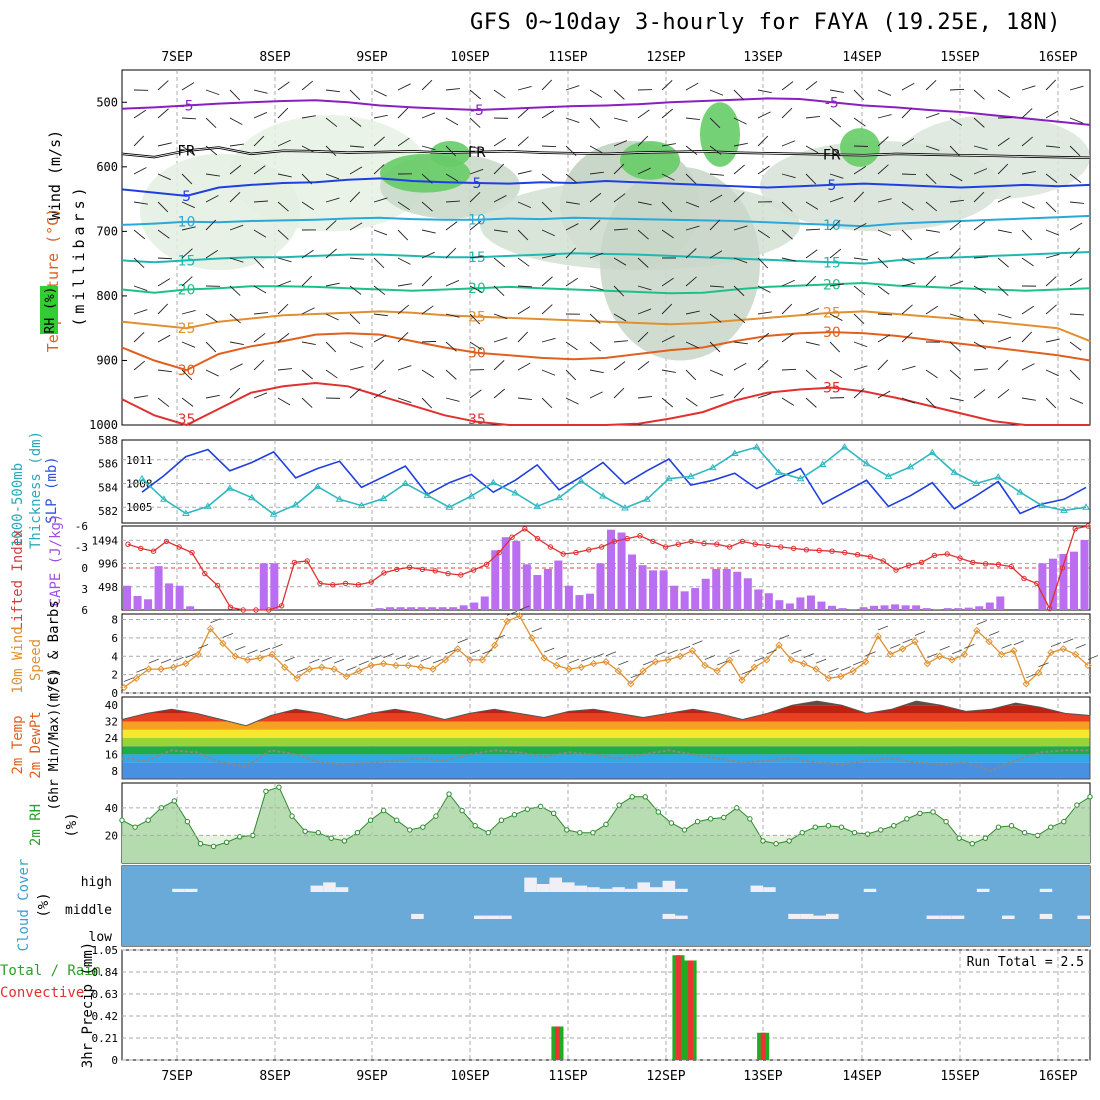 This screenshot has width=1100, height=1100. Describe the element at coordinates (1025, 962) in the screenshot. I see `run-total-label: Run Total = 2.5` at that location.